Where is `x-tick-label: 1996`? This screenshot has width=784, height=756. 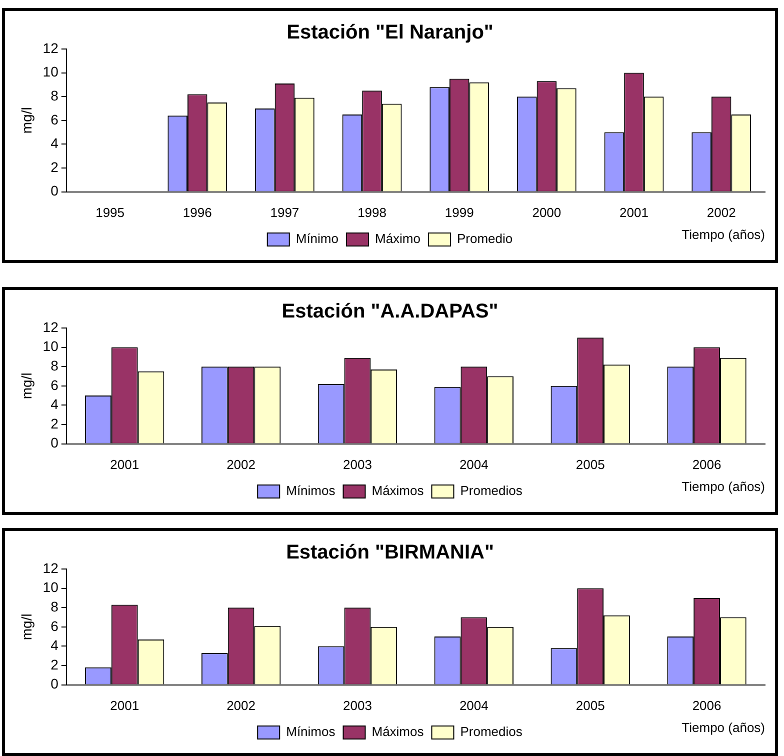
x-tick-label: 1996 is located at coordinates (197, 212).